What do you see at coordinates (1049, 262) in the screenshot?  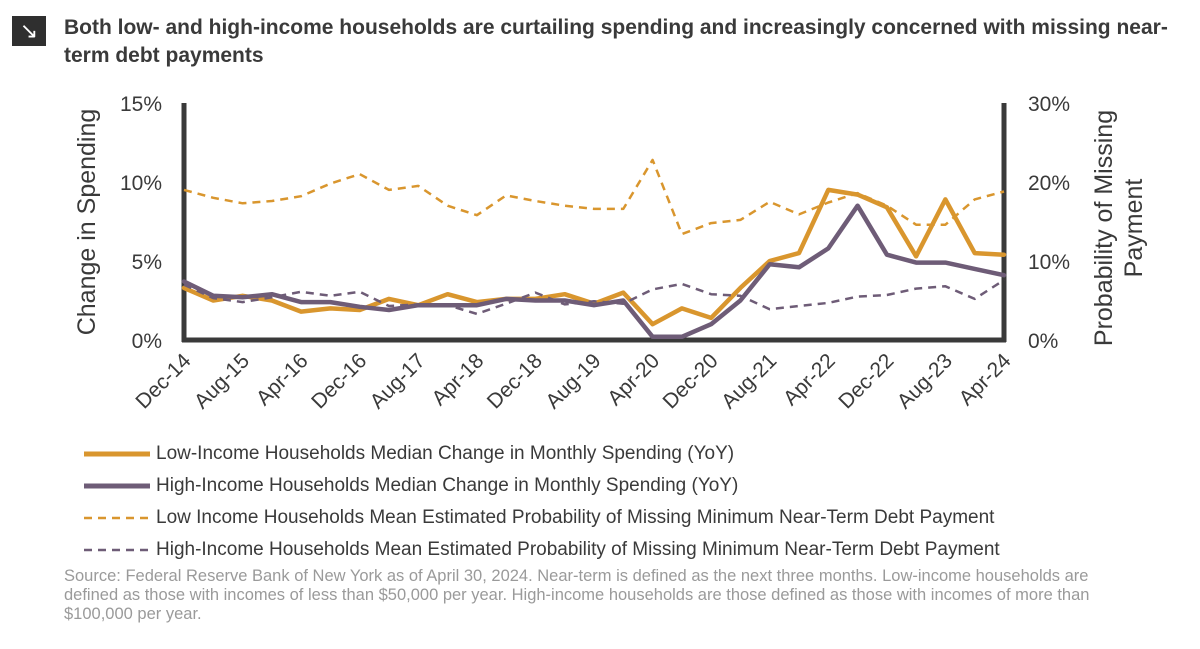 I see `right-tick-label: 10%` at bounding box center [1049, 262].